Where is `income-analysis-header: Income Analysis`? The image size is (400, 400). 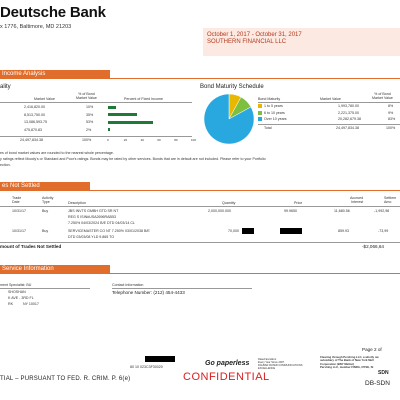
income-analysis-header: Income Analysis is located at coordinates (55, 74).